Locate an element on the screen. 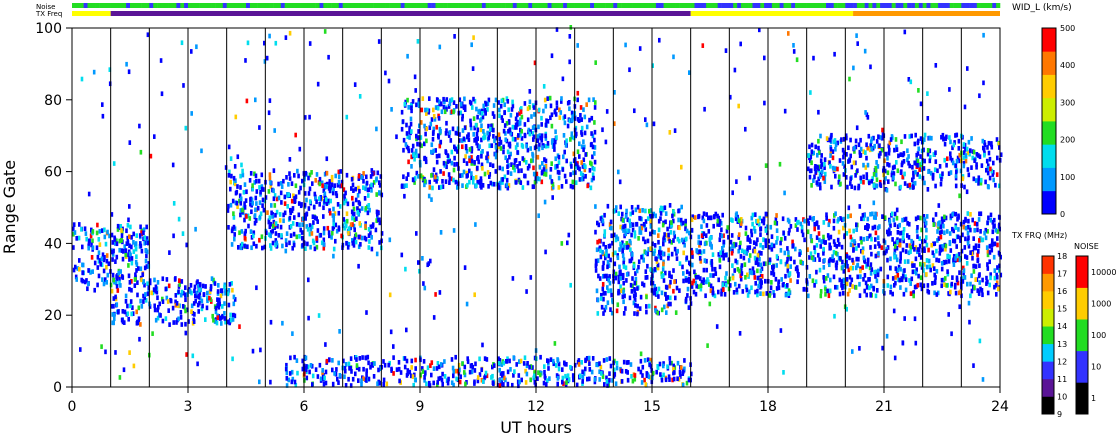  colorbar-swatch is located at coordinates (1049, 165).